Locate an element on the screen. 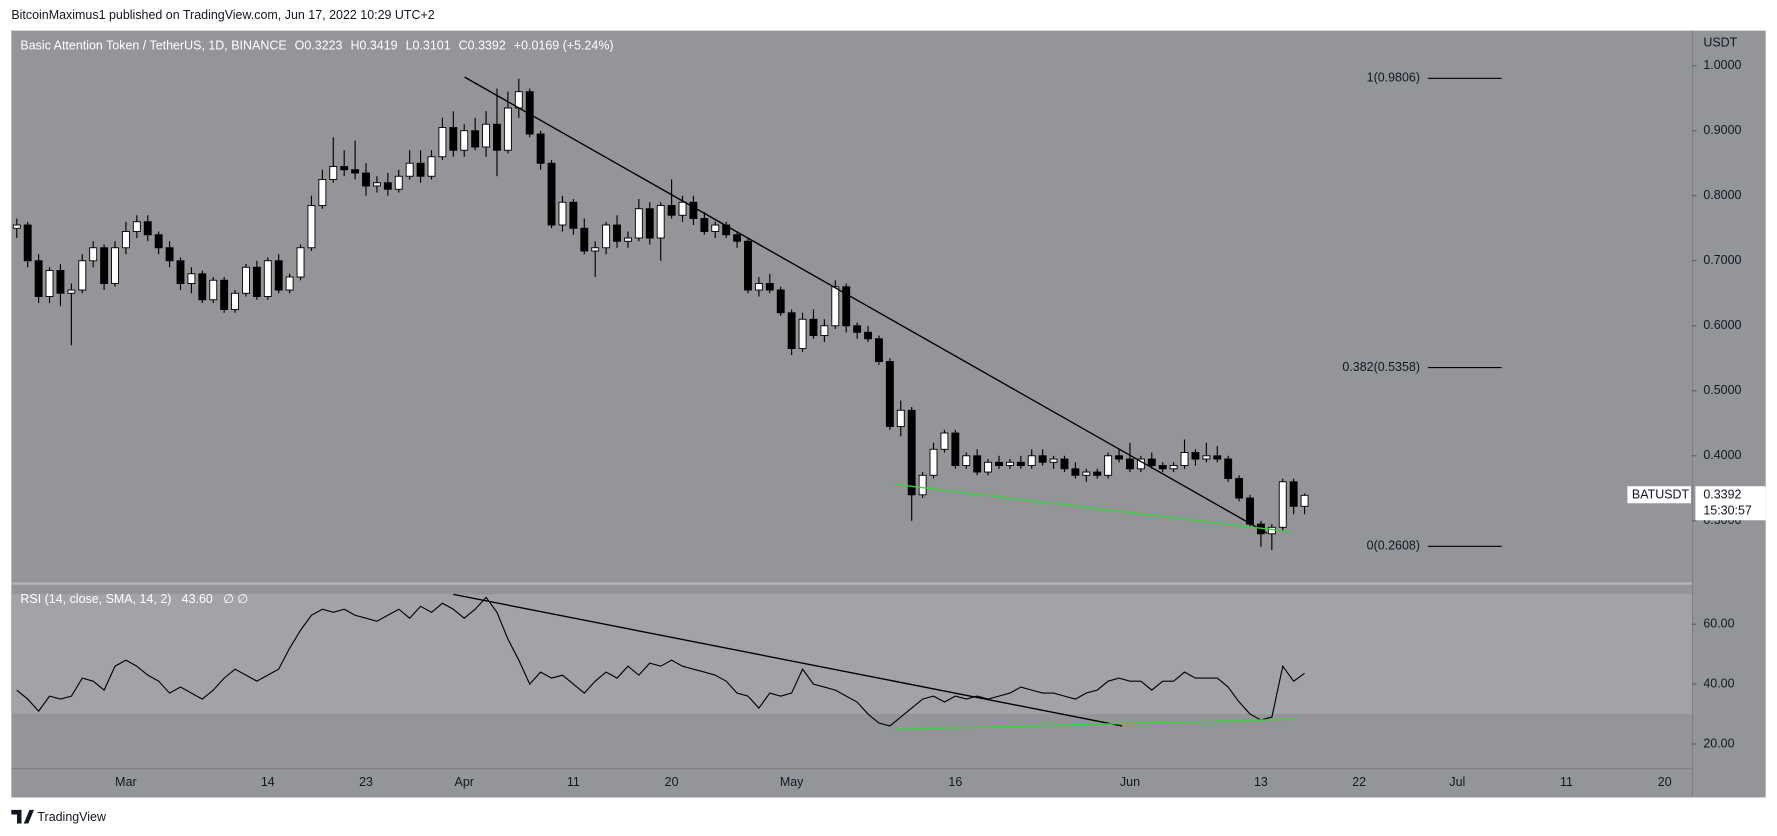 The height and width of the screenshot is (836, 1777). rsi-support-line is located at coordinates (1095, 724).